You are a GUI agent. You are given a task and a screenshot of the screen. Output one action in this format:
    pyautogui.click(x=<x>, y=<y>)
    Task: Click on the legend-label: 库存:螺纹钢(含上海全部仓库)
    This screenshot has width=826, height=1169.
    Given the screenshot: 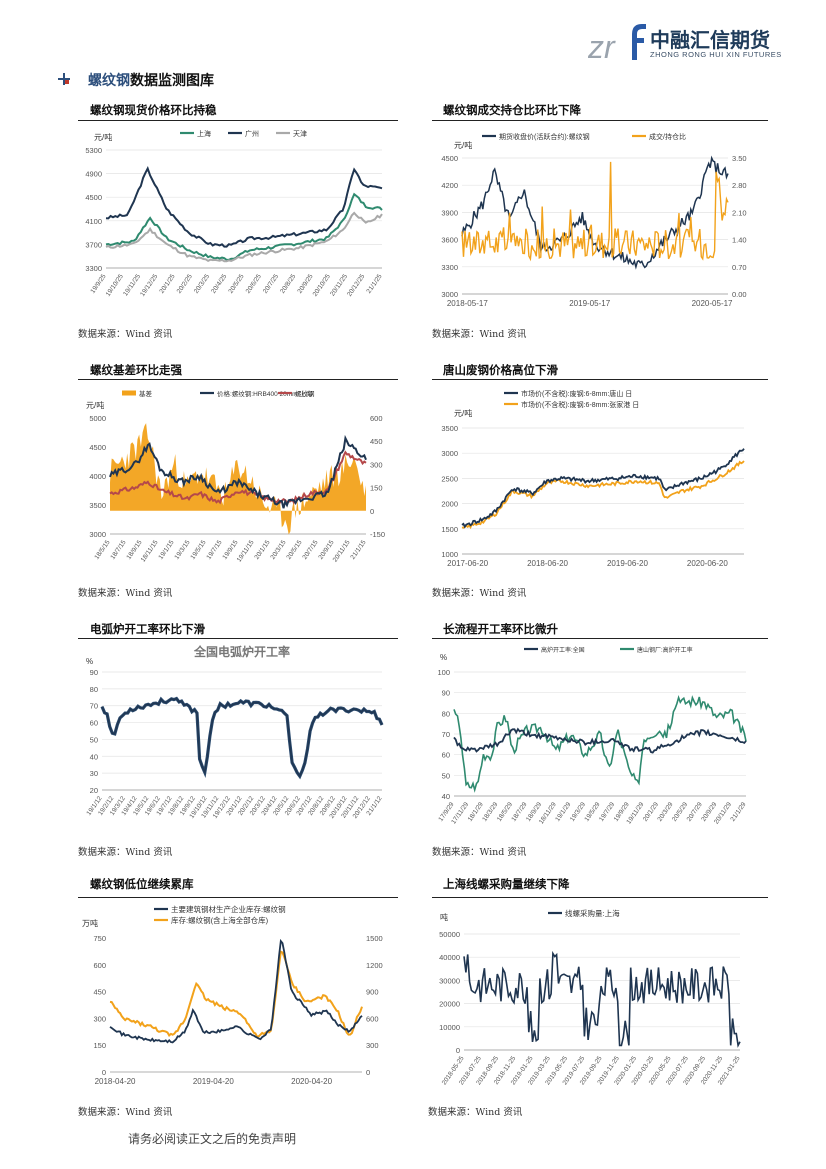 What is the action you would take?
    pyautogui.click(x=220, y=920)
    